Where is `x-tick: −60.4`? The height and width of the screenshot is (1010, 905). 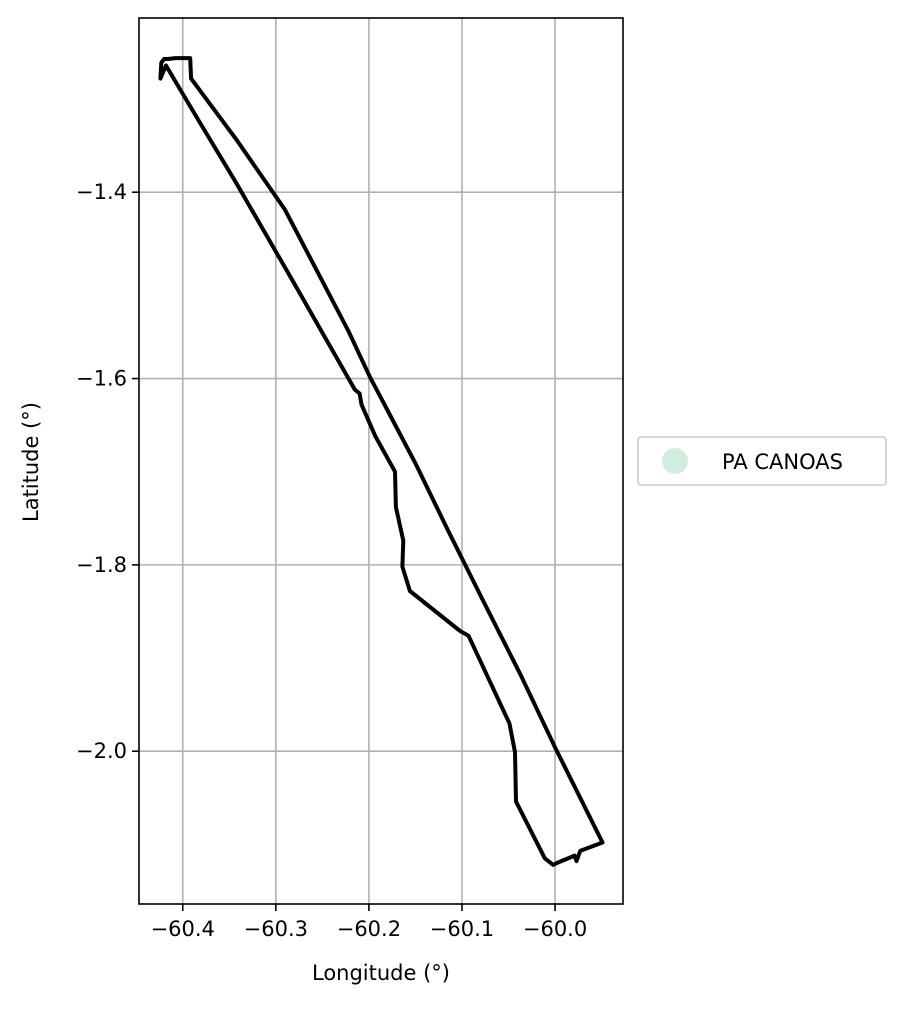 x-tick: −60.4 is located at coordinates (183, 922).